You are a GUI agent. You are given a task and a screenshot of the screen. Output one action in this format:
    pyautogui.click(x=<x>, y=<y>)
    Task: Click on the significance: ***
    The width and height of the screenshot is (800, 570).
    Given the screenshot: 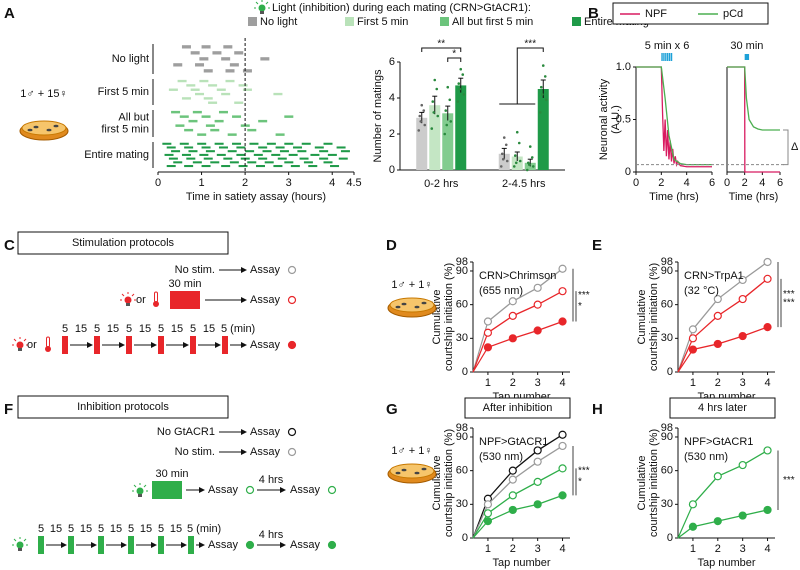 What is the action you would take?
    pyautogui.click(x=530, y=44)
    